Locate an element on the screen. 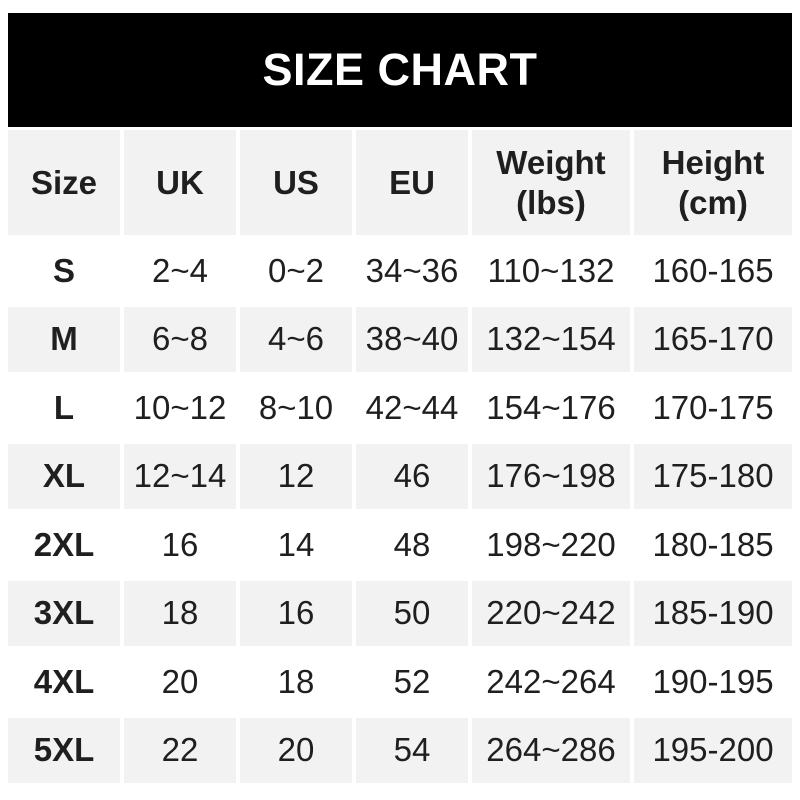 This screenshot has height=800, width=800. table-cell: 42~44 is located at coordinates (412, 408).